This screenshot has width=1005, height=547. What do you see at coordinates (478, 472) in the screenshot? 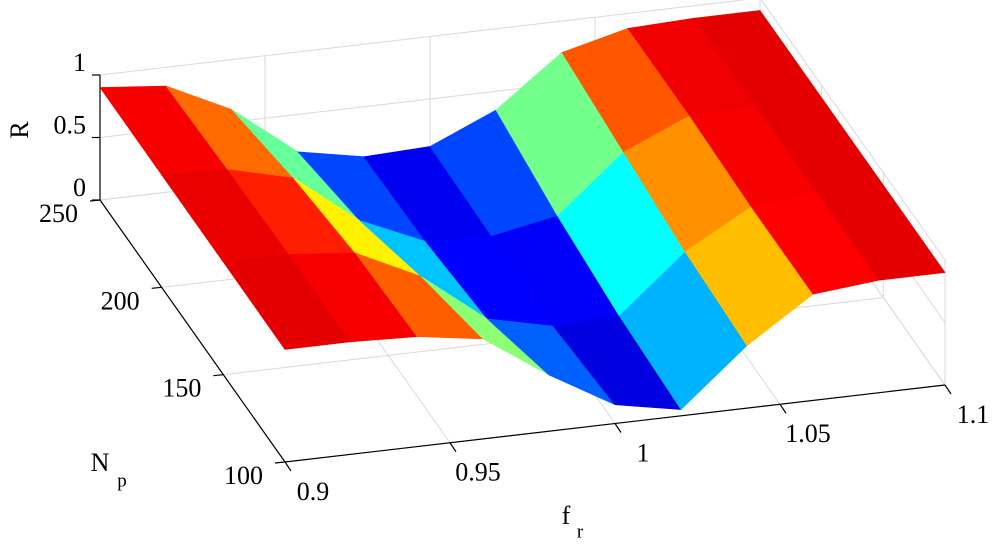
I see `x-tick-label: 0.95` at bounding box center [478, 472].